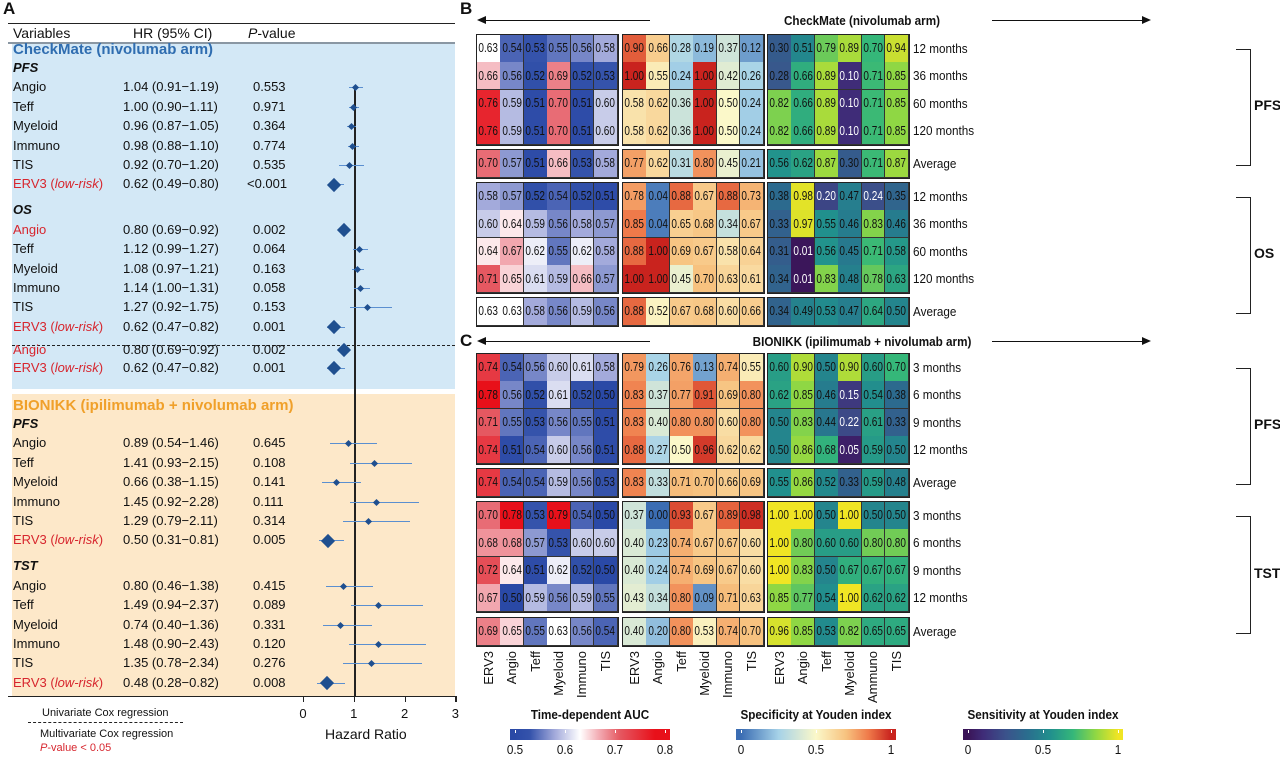 This screenshot has height=757, width=1280. Describe the element at coordinates (171, 605) in the screenshot. I see `hr-ci-text: 1.49 (0.94−2.37)` at that location.